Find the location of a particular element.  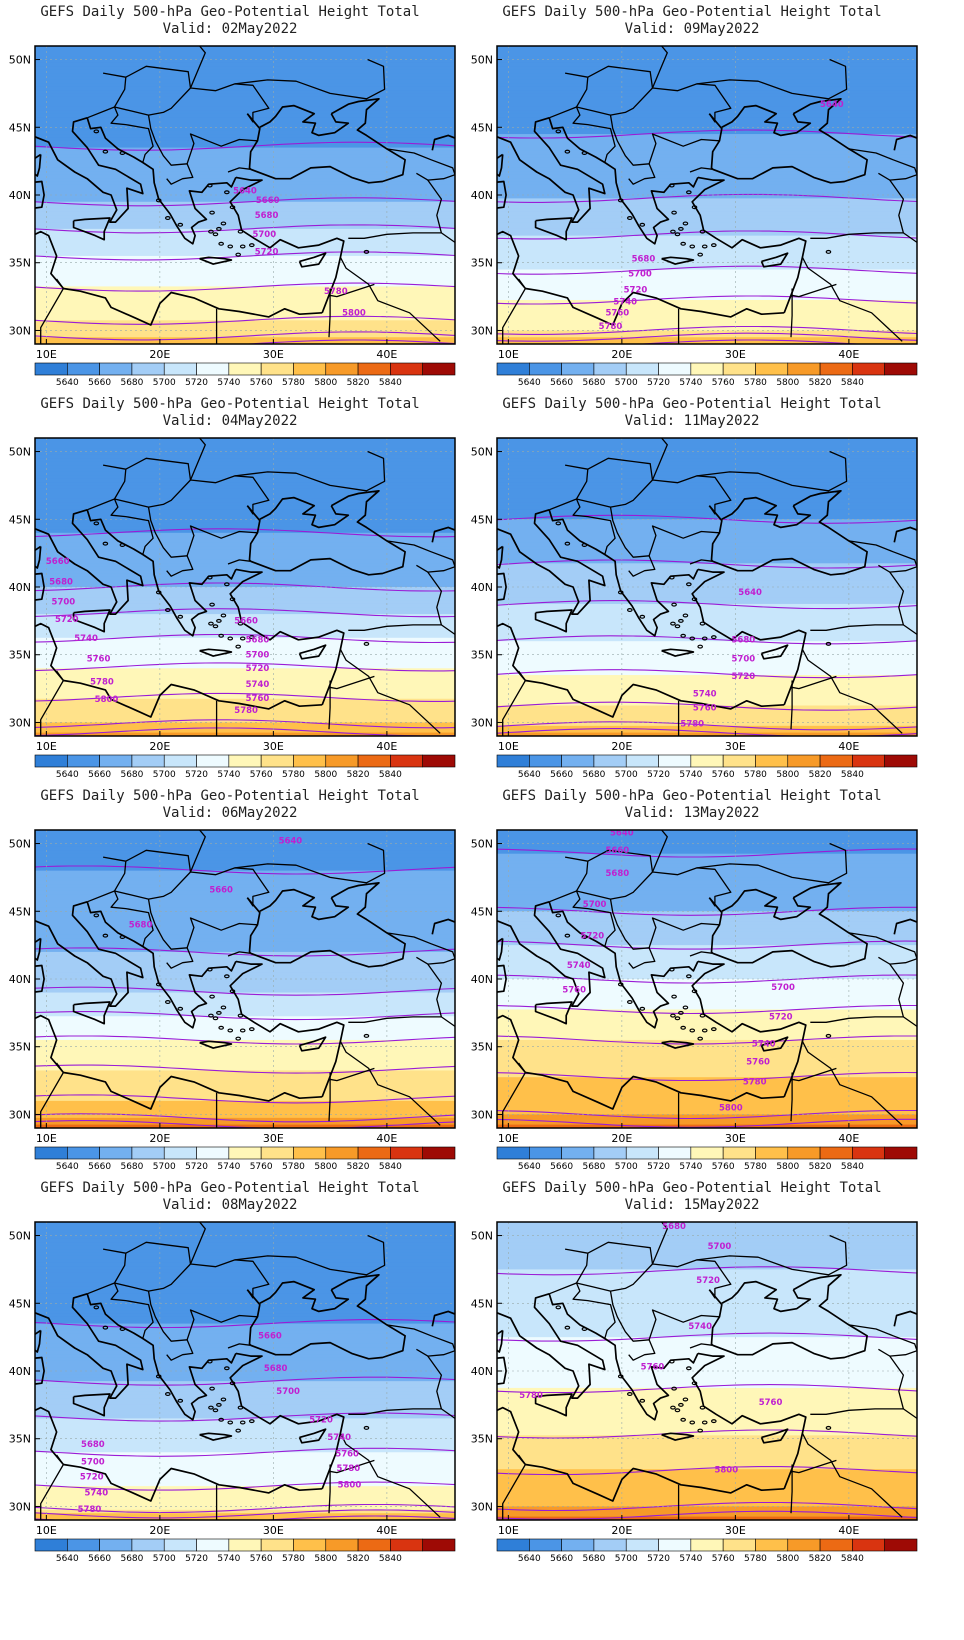

lat-tick-label: 35N is located at coordinates (482, 263).